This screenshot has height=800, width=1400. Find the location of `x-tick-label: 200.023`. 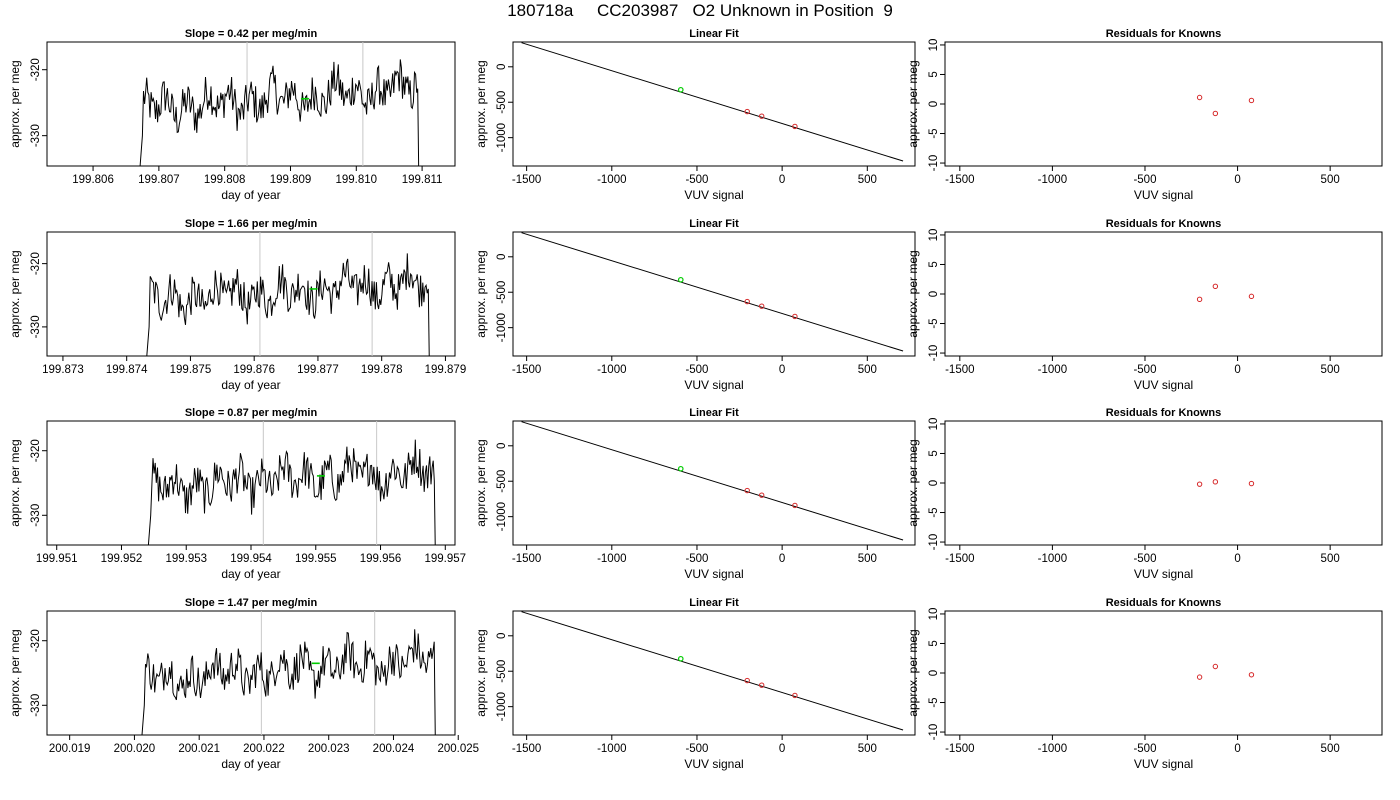

x-tick-label: 200.023 is located at coordinates (329, 749).